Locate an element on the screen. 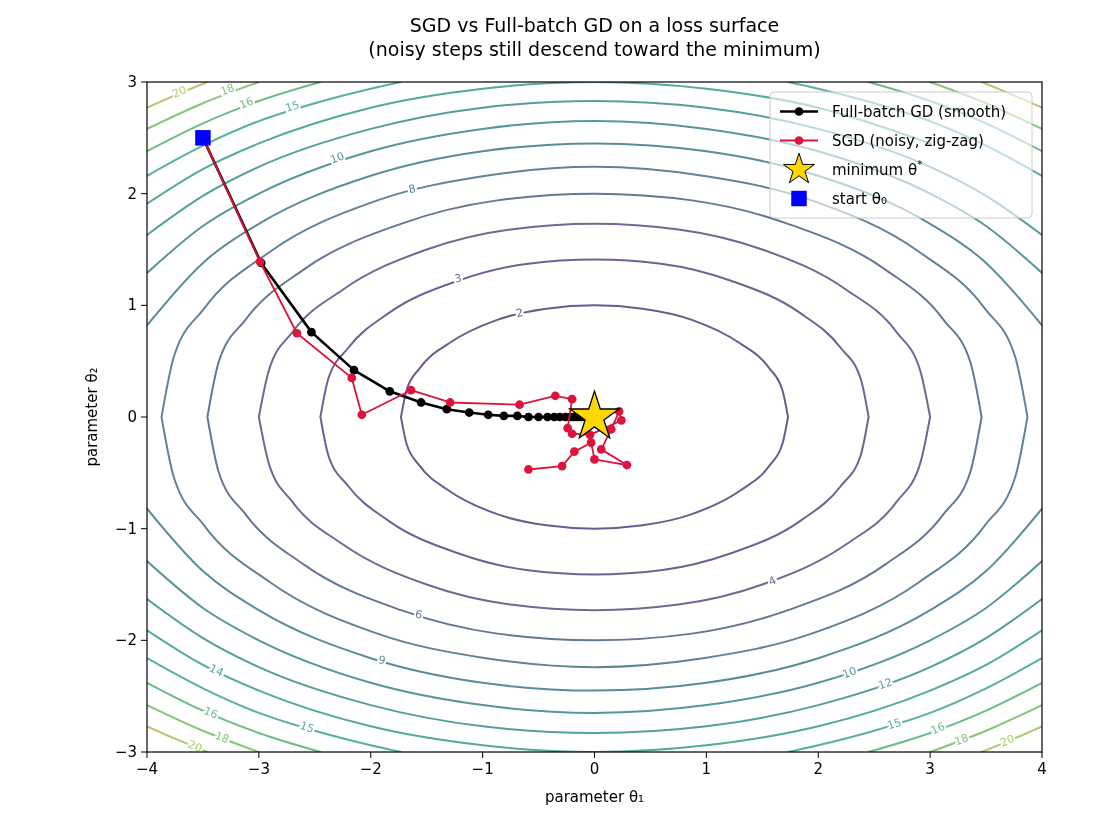 The image size is (1120, 840). x-tick-label: −4 is located at coordinates (147, 769).